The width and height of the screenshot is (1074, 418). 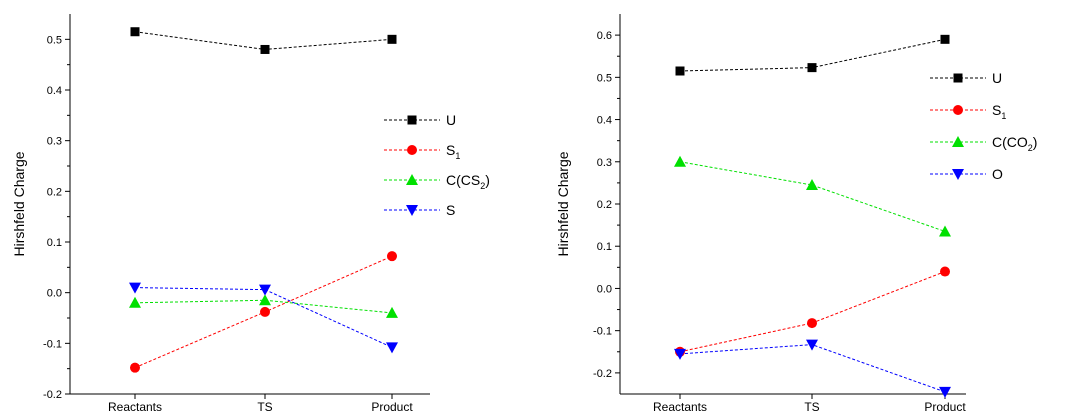 What do you see at coordinates (437, 181) in the screenshot?
I see `legend-entry-3: C(CS2)` at bounding box center [437, 181].